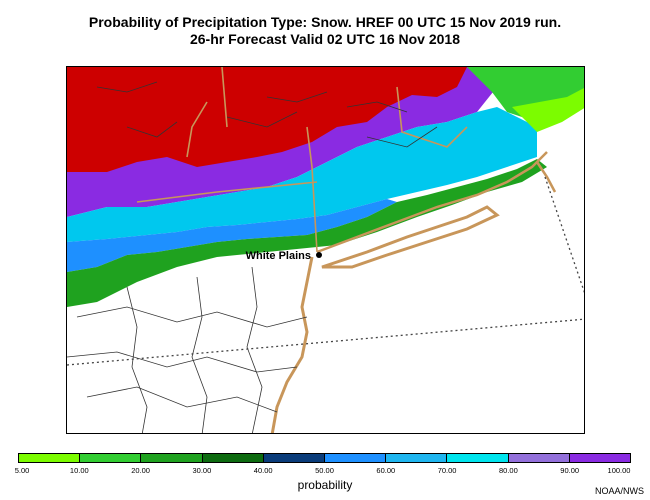 This screenshot has width=650, height=500. Describe the element at coordinates (267, 119) in the screenshot. I see `shade-red-band` at that location.